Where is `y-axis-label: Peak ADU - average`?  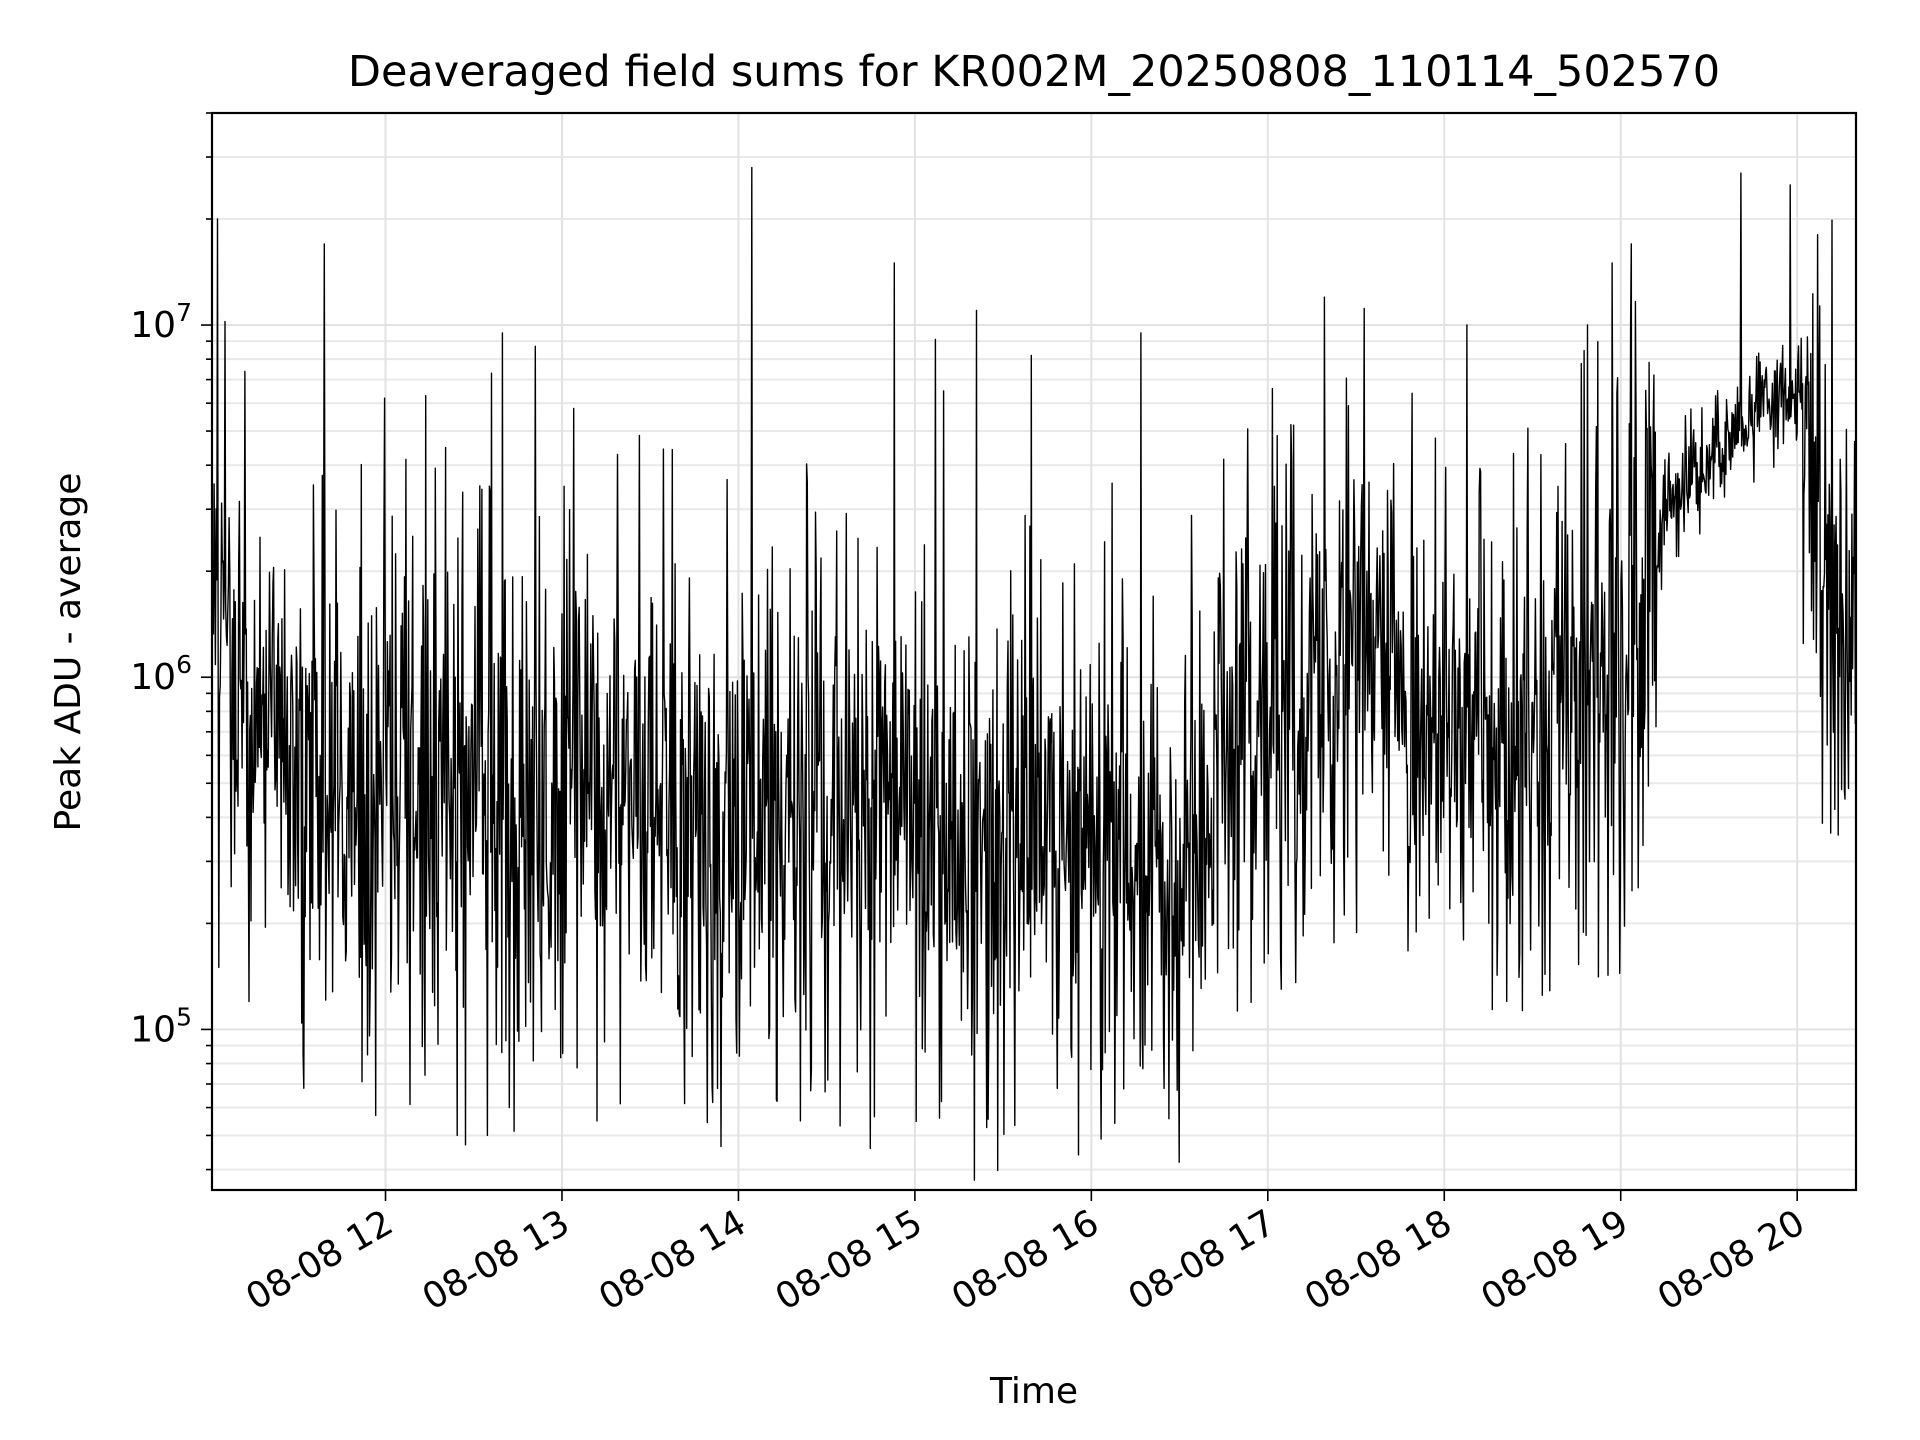
y-axis-label: Peak ADU - average is located at coordinates (68, 652).